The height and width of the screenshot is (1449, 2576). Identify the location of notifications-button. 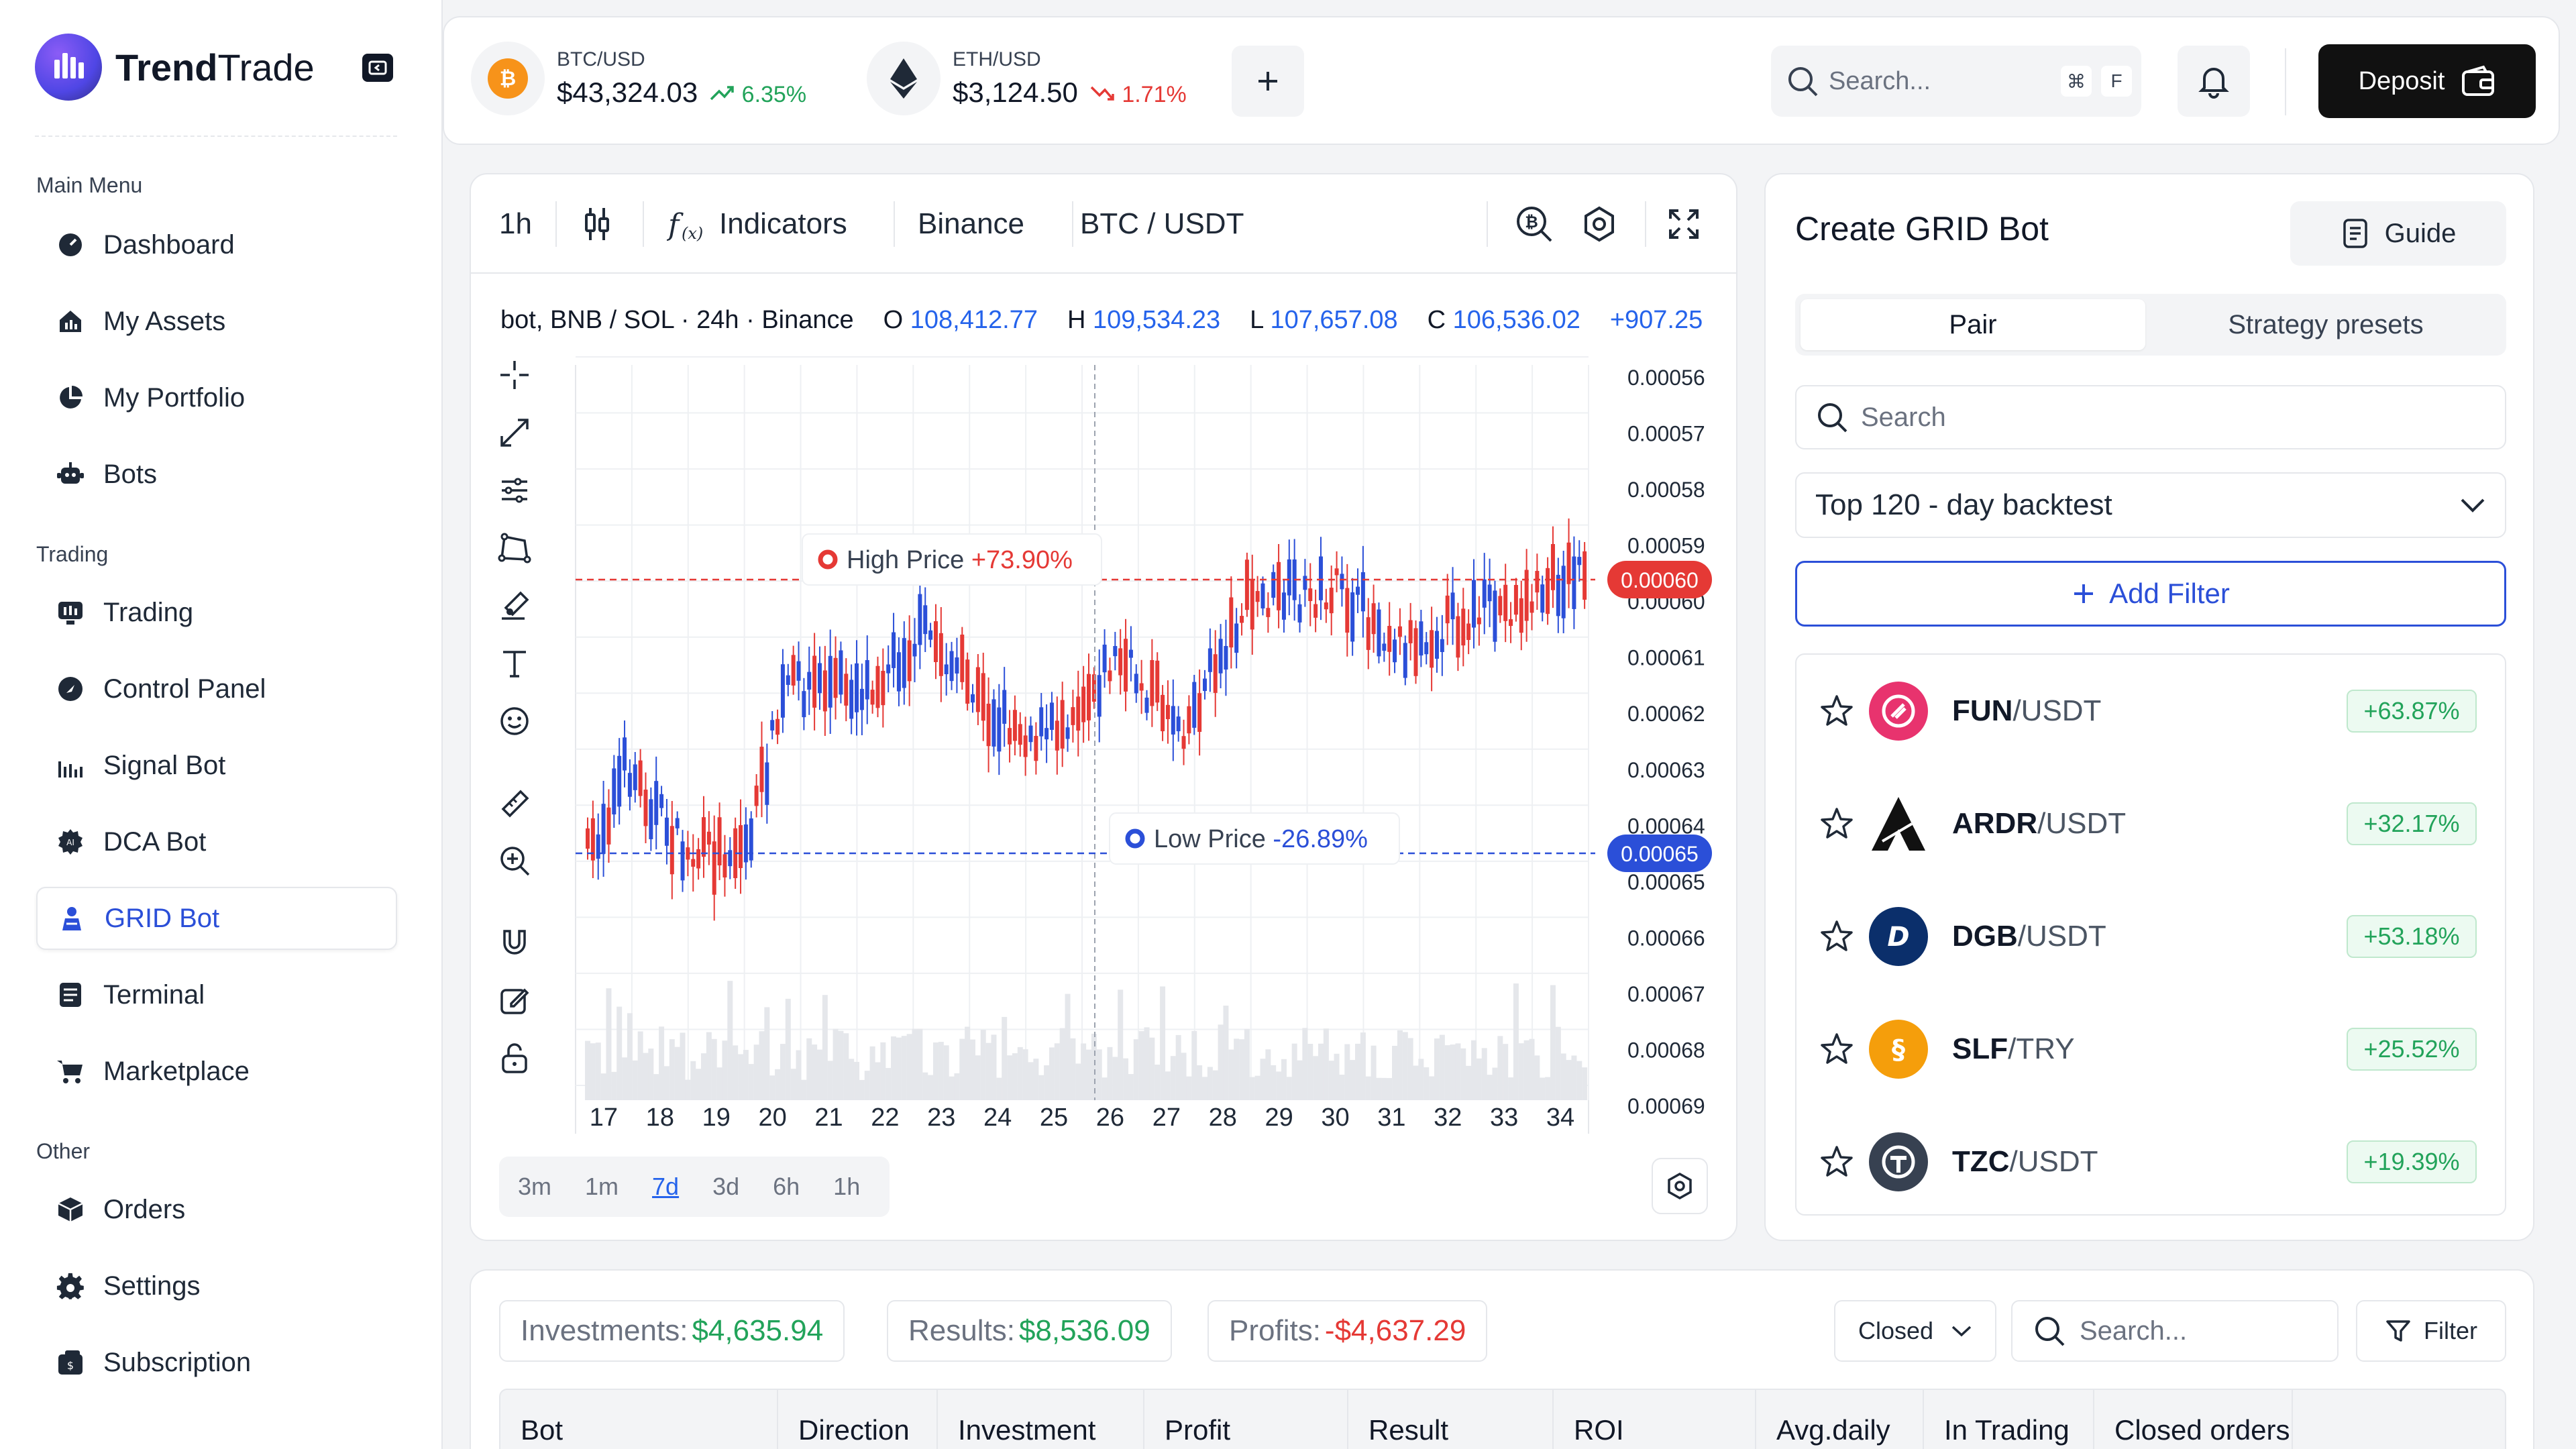
(2214, 81).